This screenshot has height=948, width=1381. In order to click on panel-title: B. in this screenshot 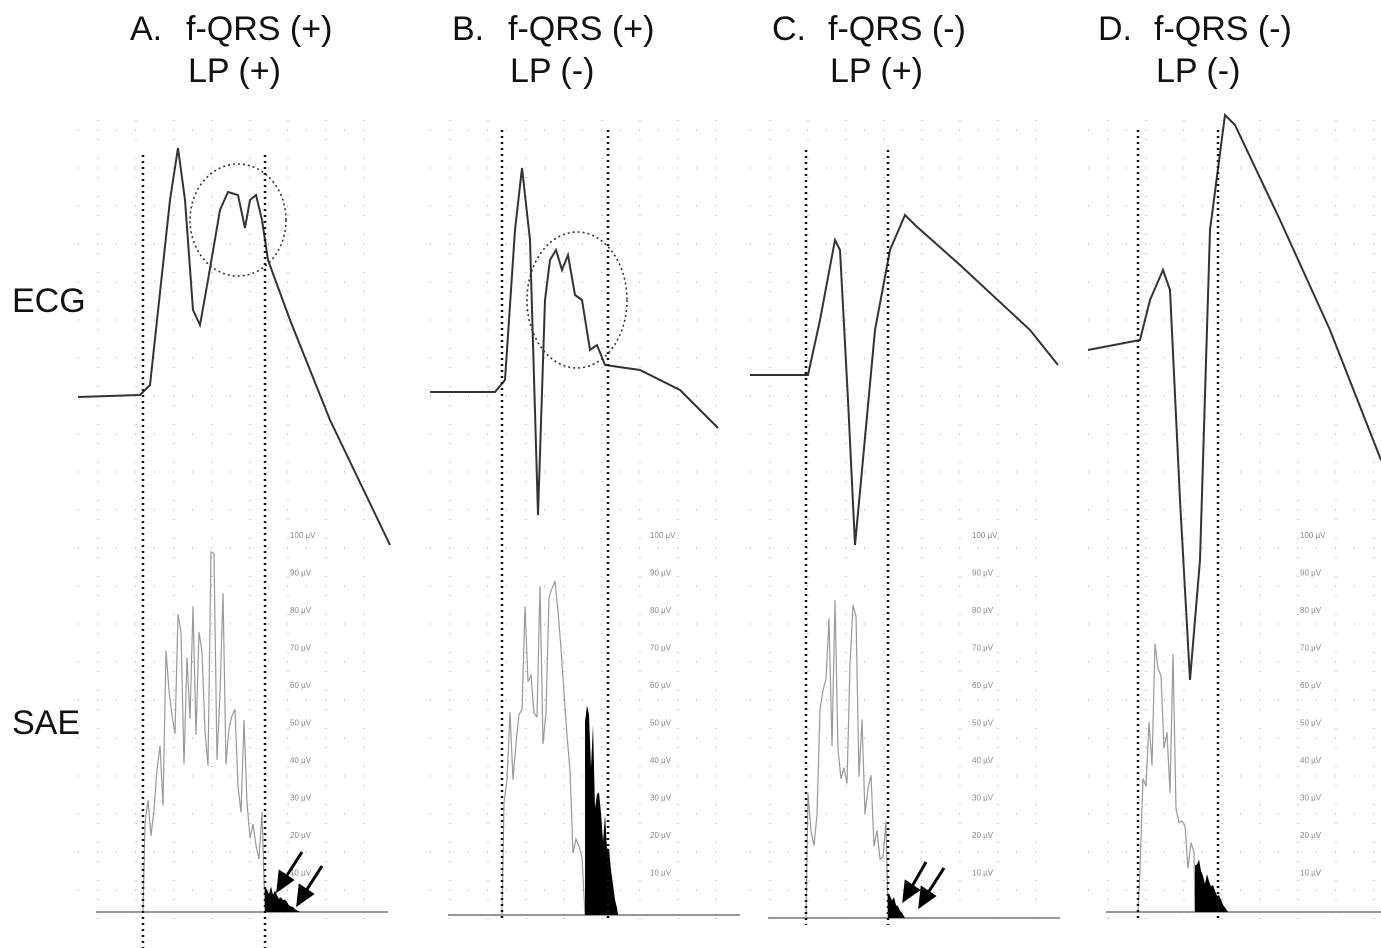, I will do `click(468, 29)`.